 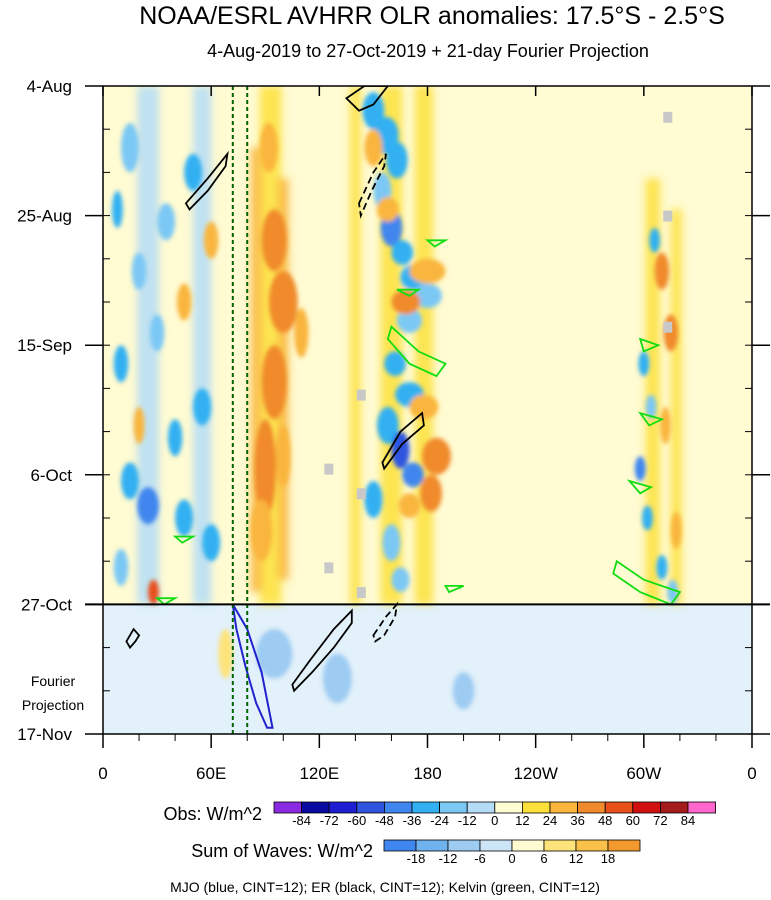 I want to click on obs-colorbar-tick: -84, so click(x=301, y=820).